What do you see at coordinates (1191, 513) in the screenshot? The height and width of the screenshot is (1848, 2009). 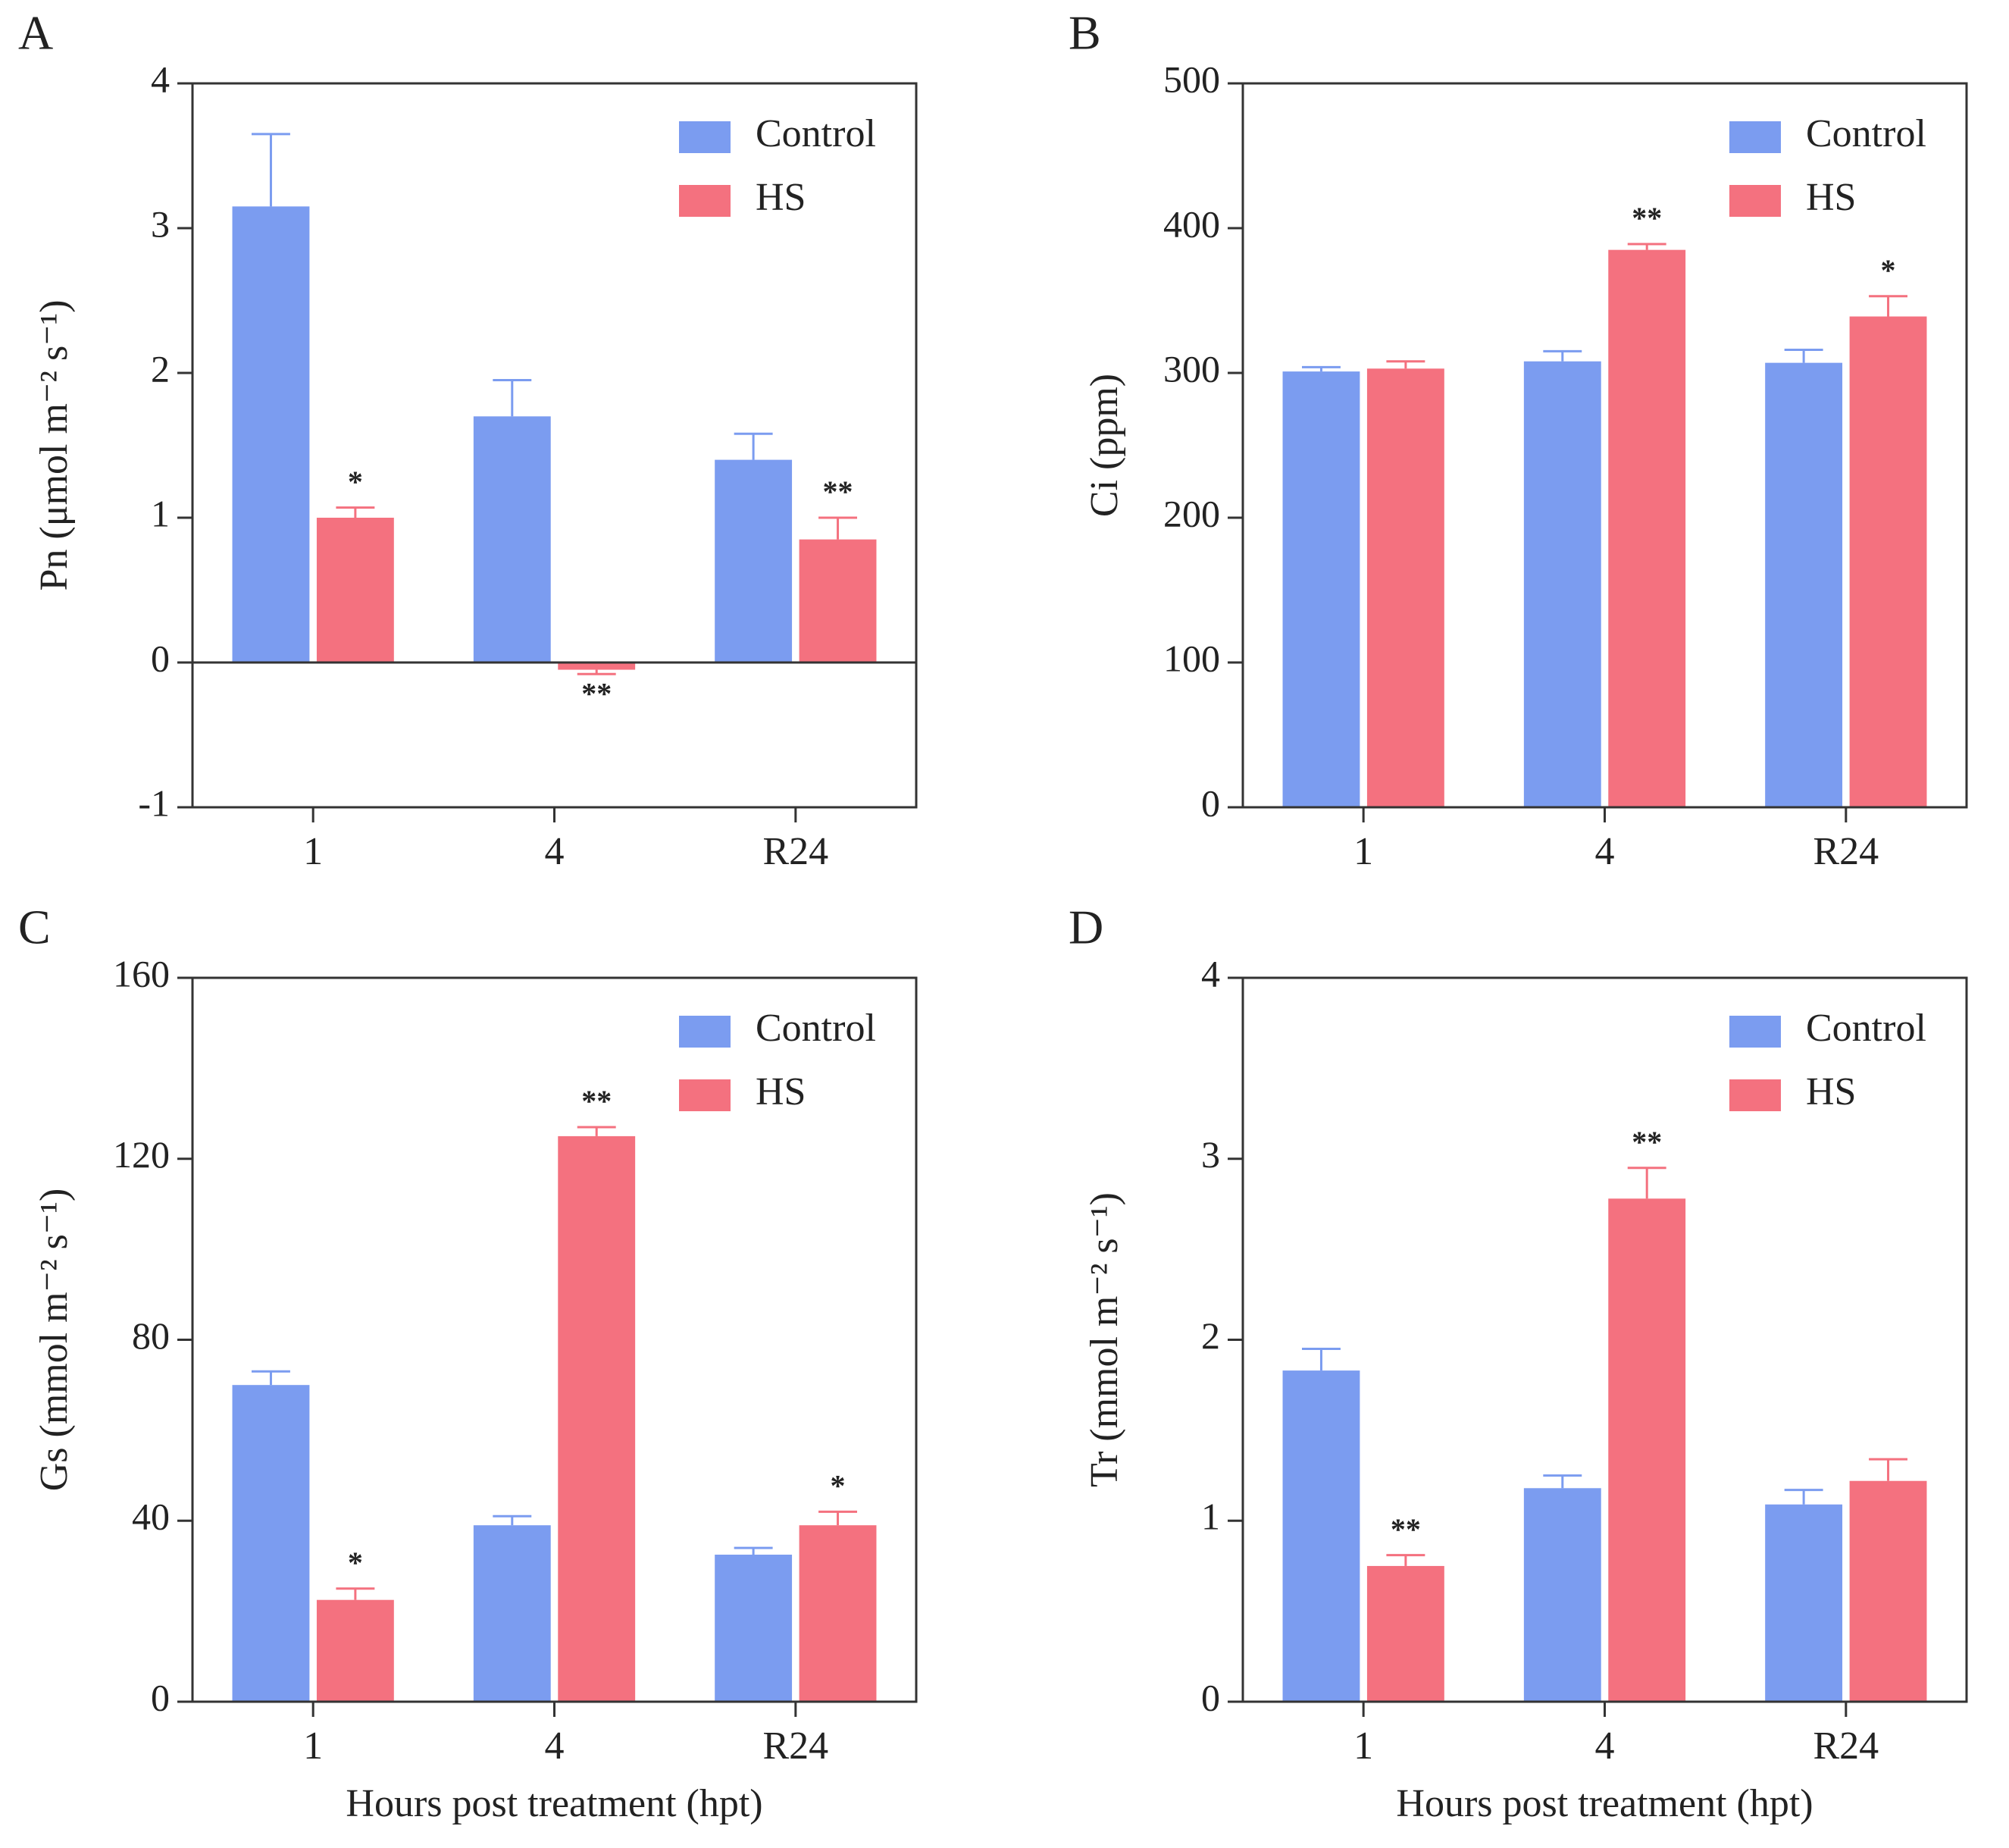 I see `y-tick-label: 200` at bounding box center [1191, 513].